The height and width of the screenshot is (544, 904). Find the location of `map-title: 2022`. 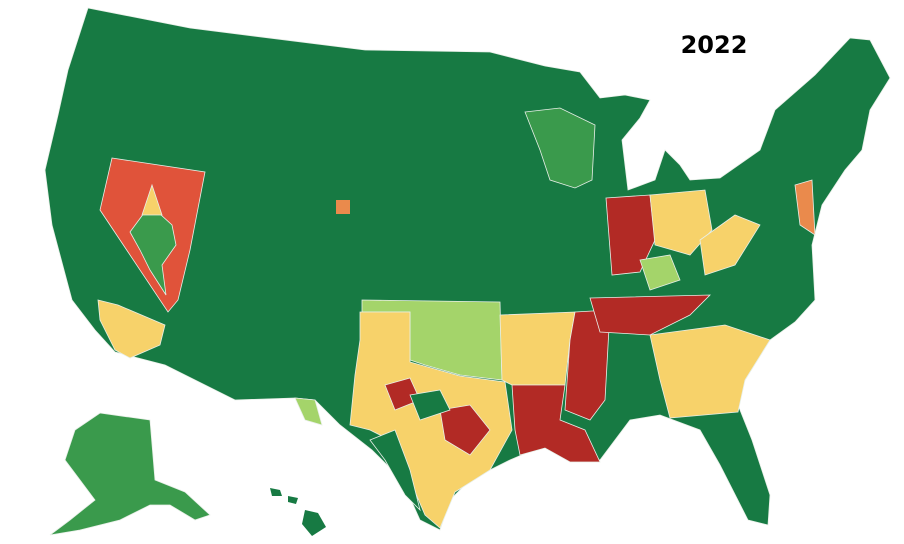

map-title: 2022 is located at coordinates (714, 45).